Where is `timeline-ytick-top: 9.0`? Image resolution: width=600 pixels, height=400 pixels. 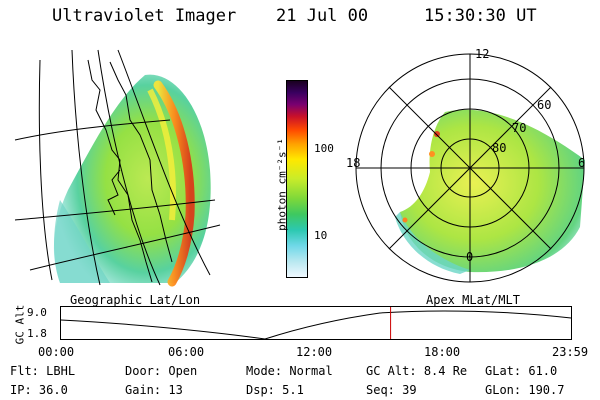 timeline-ytick-top: 9.0 is located at coordinates (37, 312).